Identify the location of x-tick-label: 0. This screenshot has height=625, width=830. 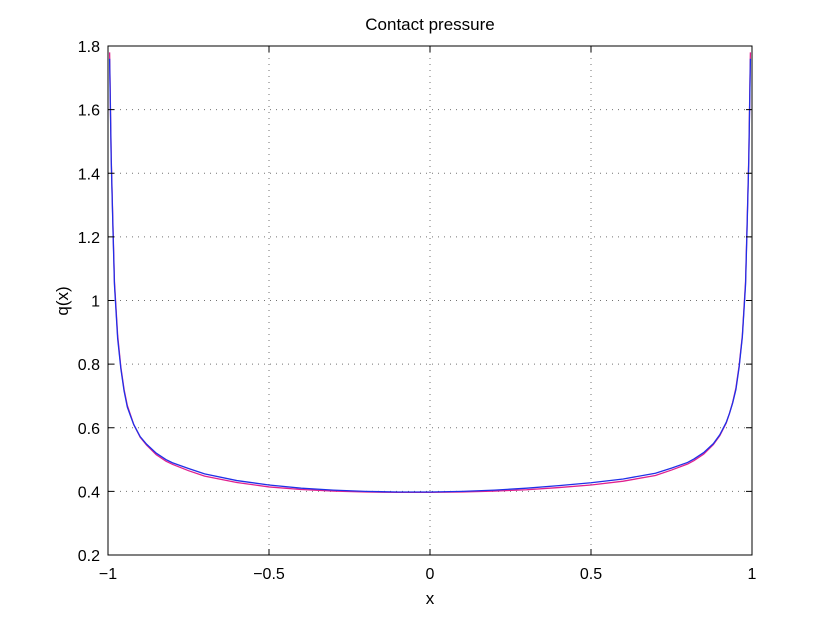
(430, 574).